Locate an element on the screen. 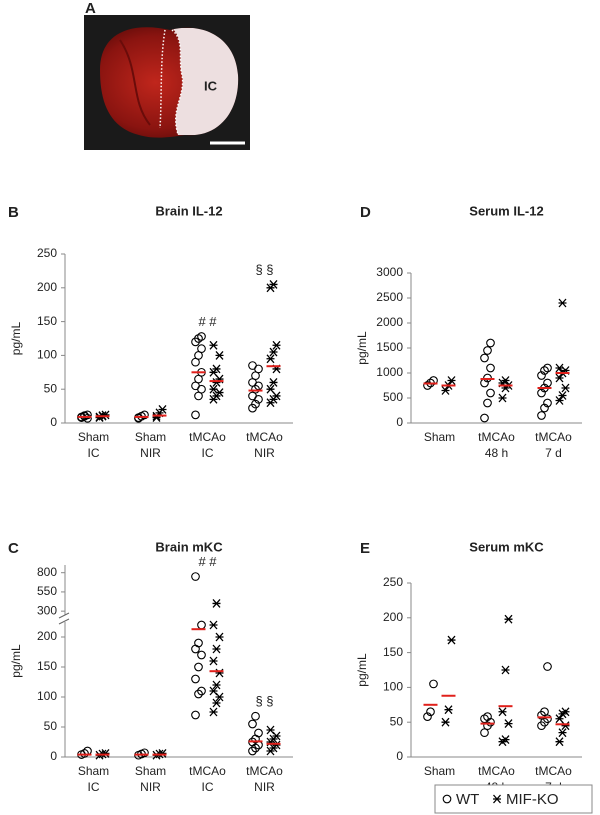 The width and height of the screenshot is (600, 815). legend is located at coordinates (513, 799).